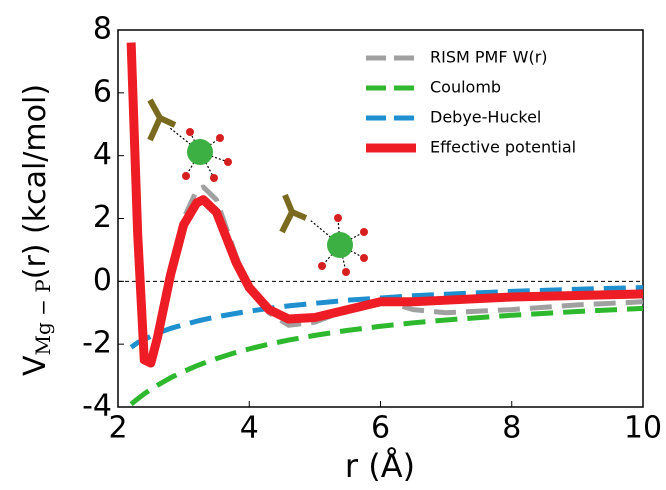 The height and width of the screenshot is (490, 666). What do you see at coordinates (485, 117) in the screenshot?
I see `legend-label: Debye-Huckel` at bounding box center [485, 117].